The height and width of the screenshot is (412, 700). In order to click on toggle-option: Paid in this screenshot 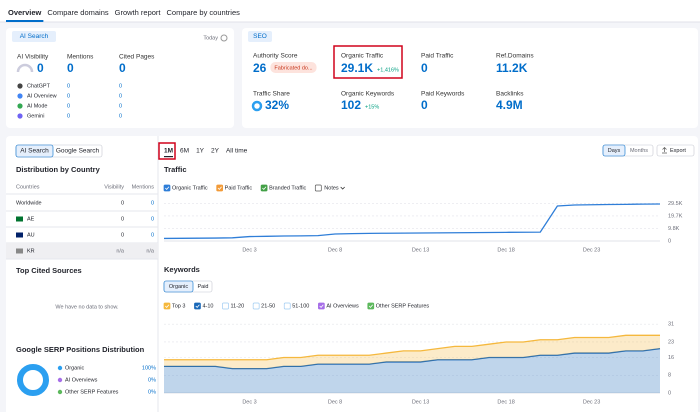, I will do `click(202, 287)`.